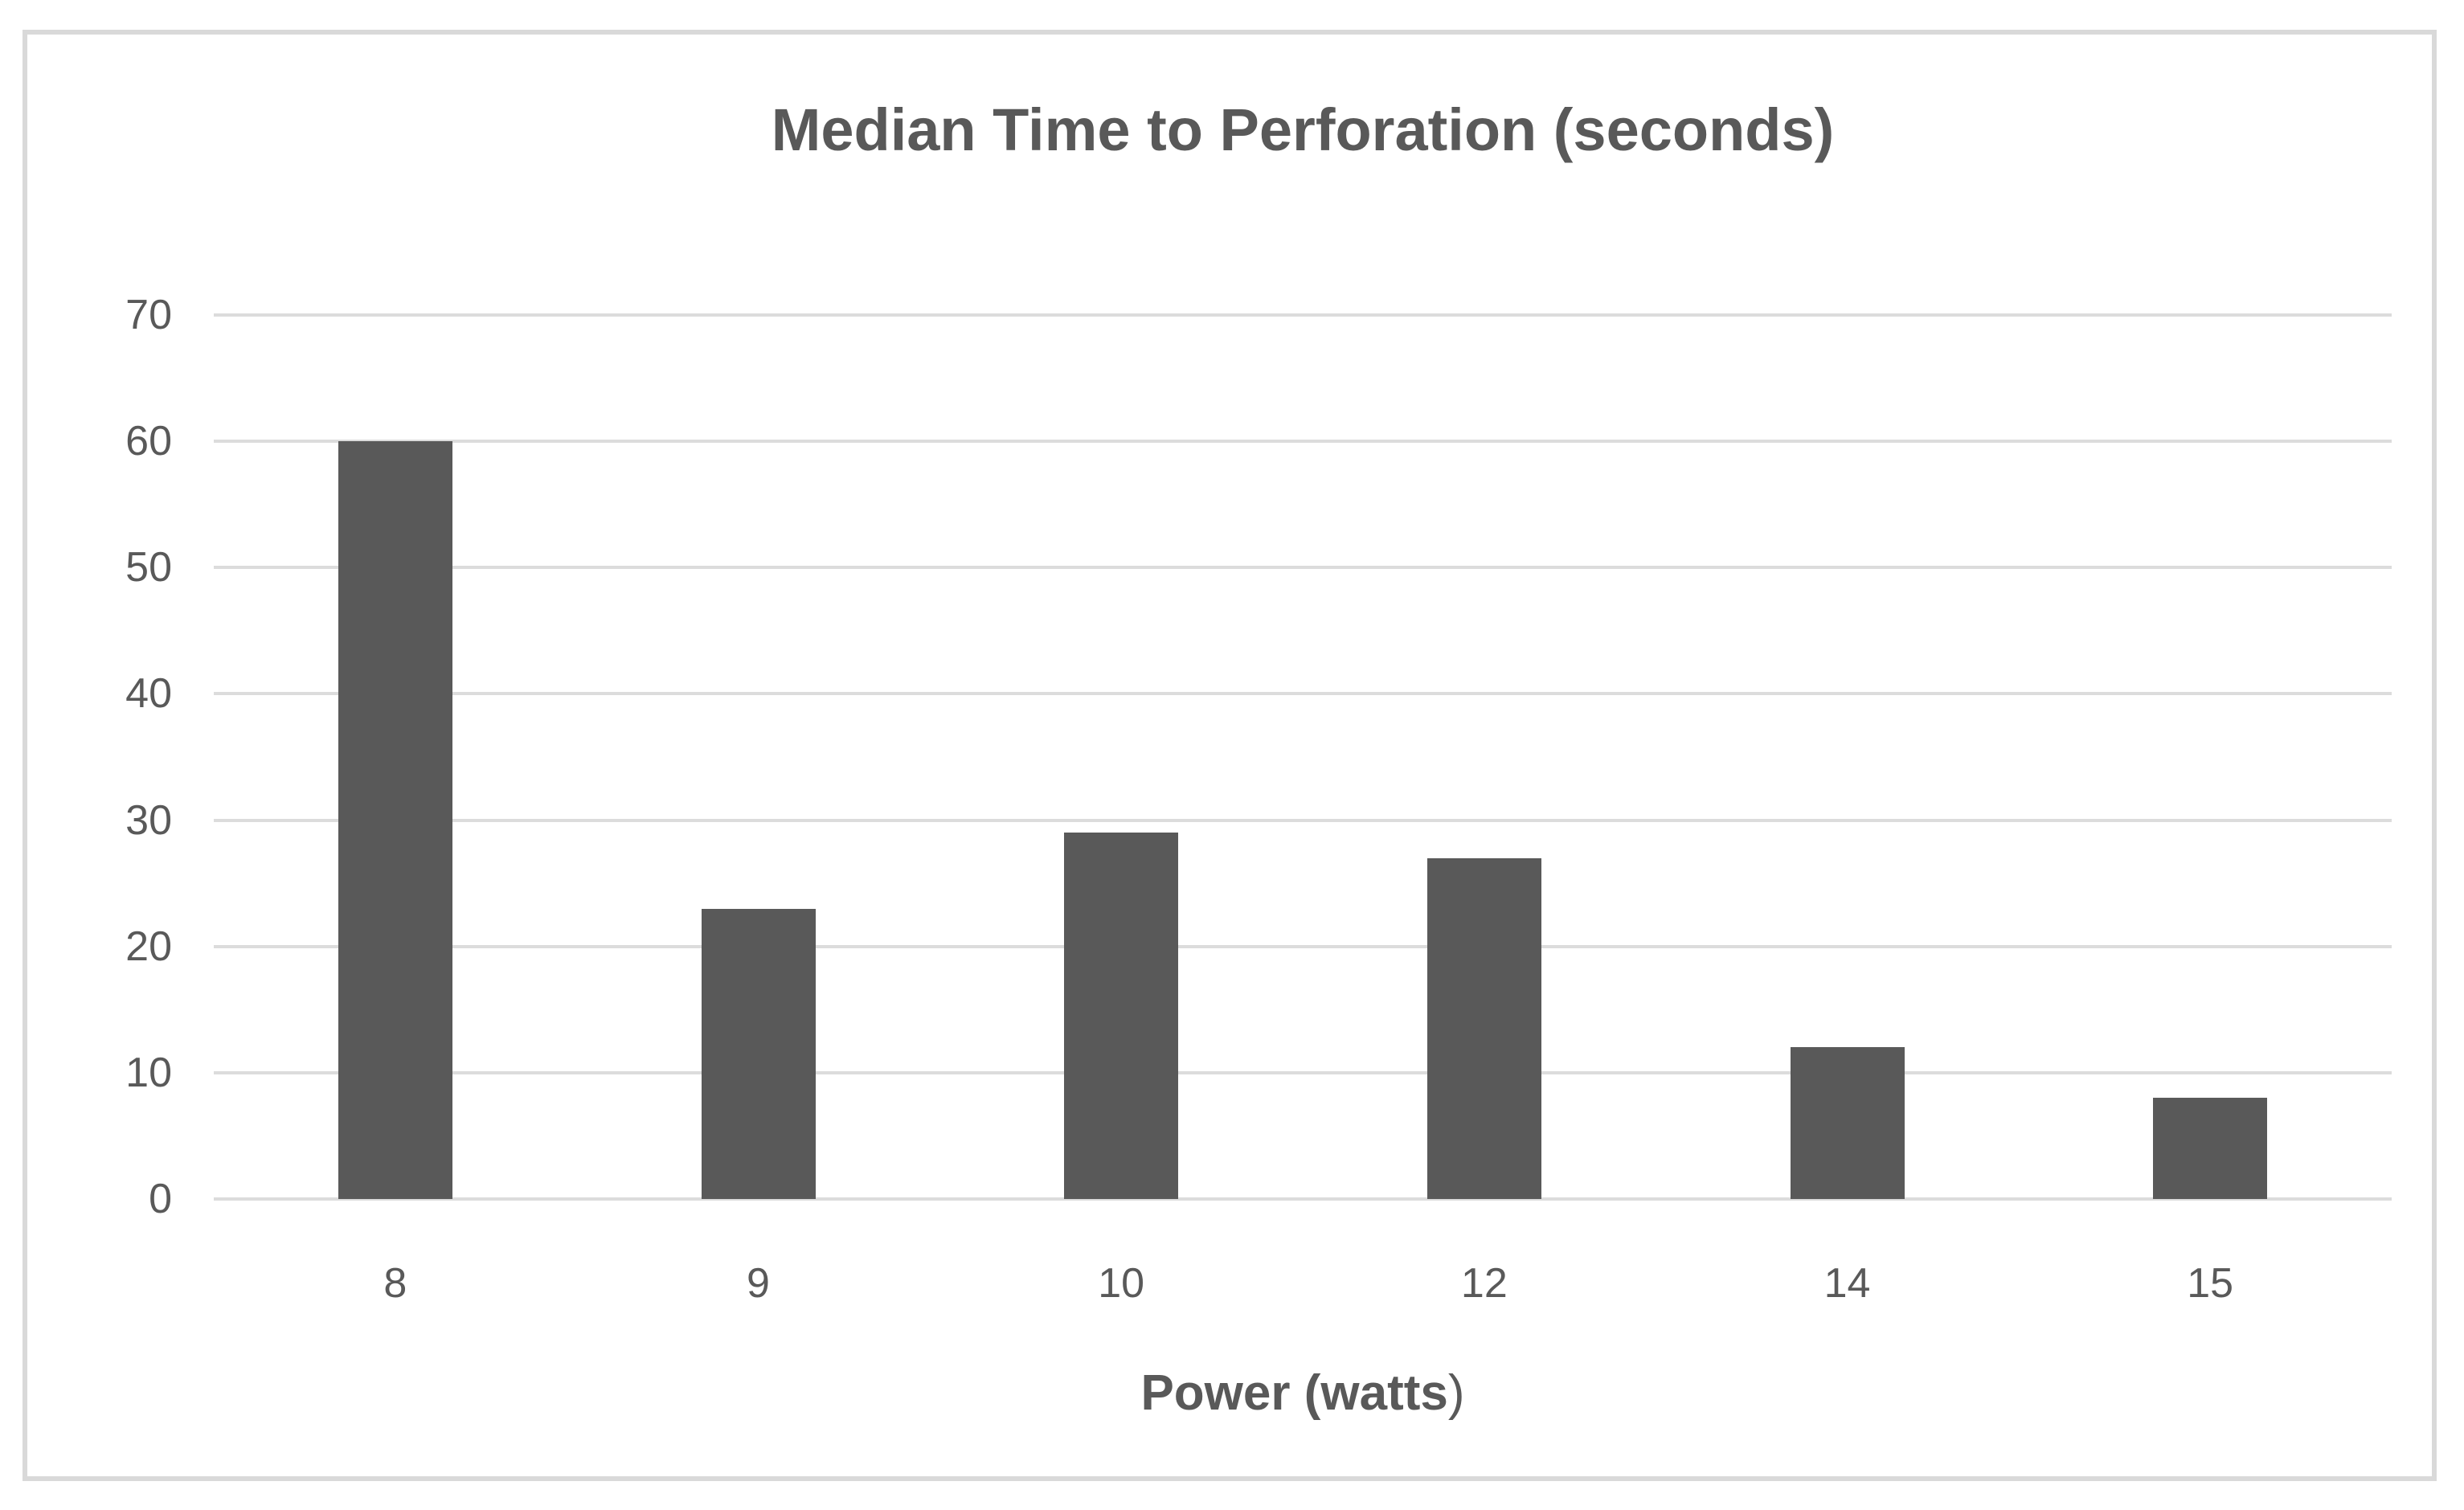 The height and width of the screenshot is (1510, 2464). What do you see at coordinates (395, 1283) in the screenshot?
I see `x-tick-label: 8` at bounding box center [395, 1283].